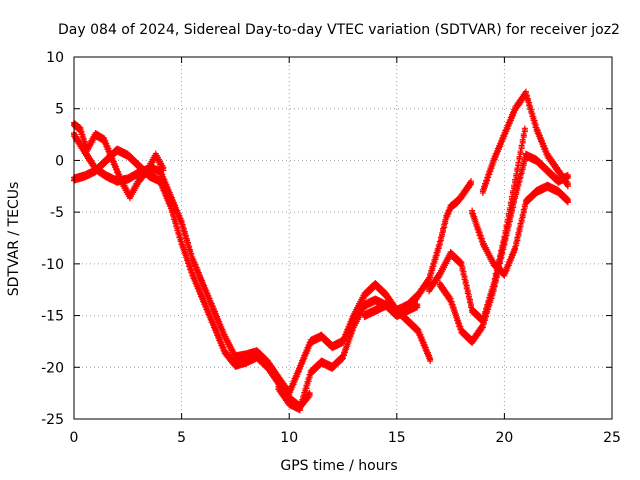 Image resolution: width=640 pixels, height=480 pixels. What do you see at coordinates (338, 466) in the screenshot?
I see `x-axis-title: GPS time / hours` at bounding box center [338, 466].